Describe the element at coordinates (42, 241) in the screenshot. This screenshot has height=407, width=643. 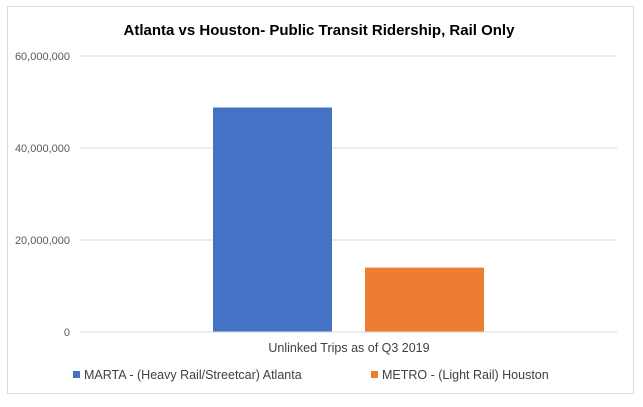
I see `y-tick-label: 20,000,000` at that location.